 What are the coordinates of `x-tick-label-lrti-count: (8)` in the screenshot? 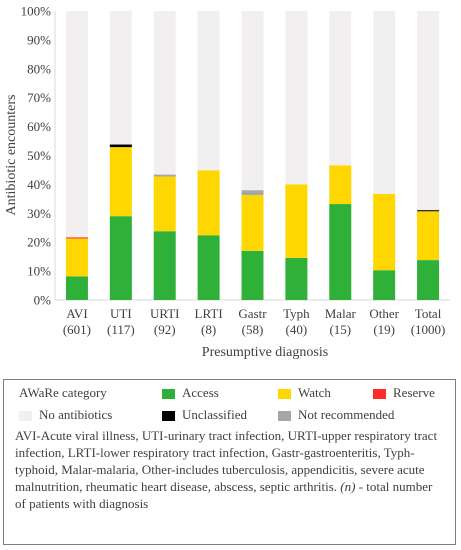 It's located at (208, 329).